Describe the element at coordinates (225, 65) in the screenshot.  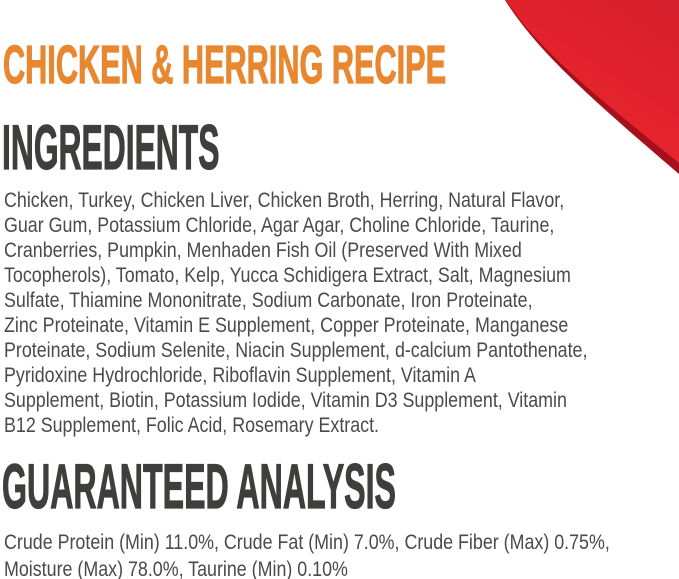
I see `recipe-title: CHICKEN & HERRING RECIPE` at that location.